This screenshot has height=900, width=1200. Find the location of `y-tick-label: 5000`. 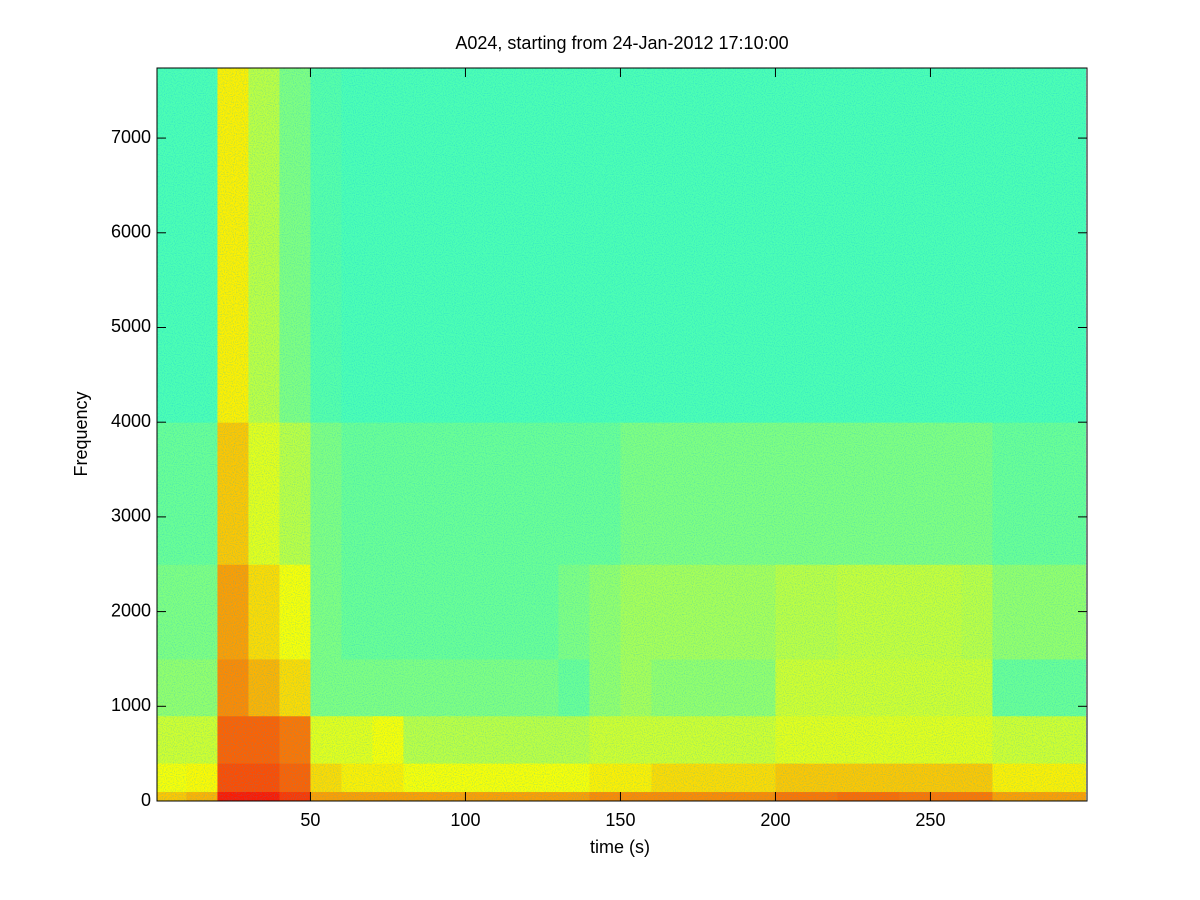

y-tick-label: 5000 is located at coordinates (131, 326).